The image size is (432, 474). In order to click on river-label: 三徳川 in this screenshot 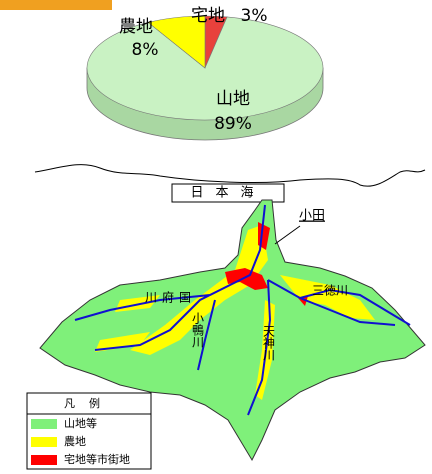, I will do `click(330, 290)`.